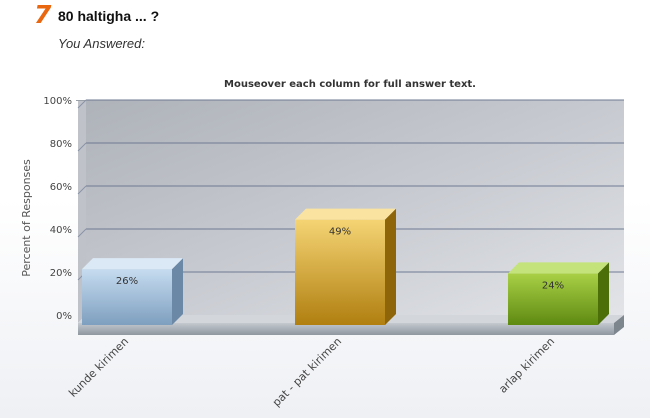 The width and height of the screenshot is (650, 418). What do you see at coordinates (61, 144) in the screenshot?
I see `y-tick-label: 80%` at bounding box center [61, 144].